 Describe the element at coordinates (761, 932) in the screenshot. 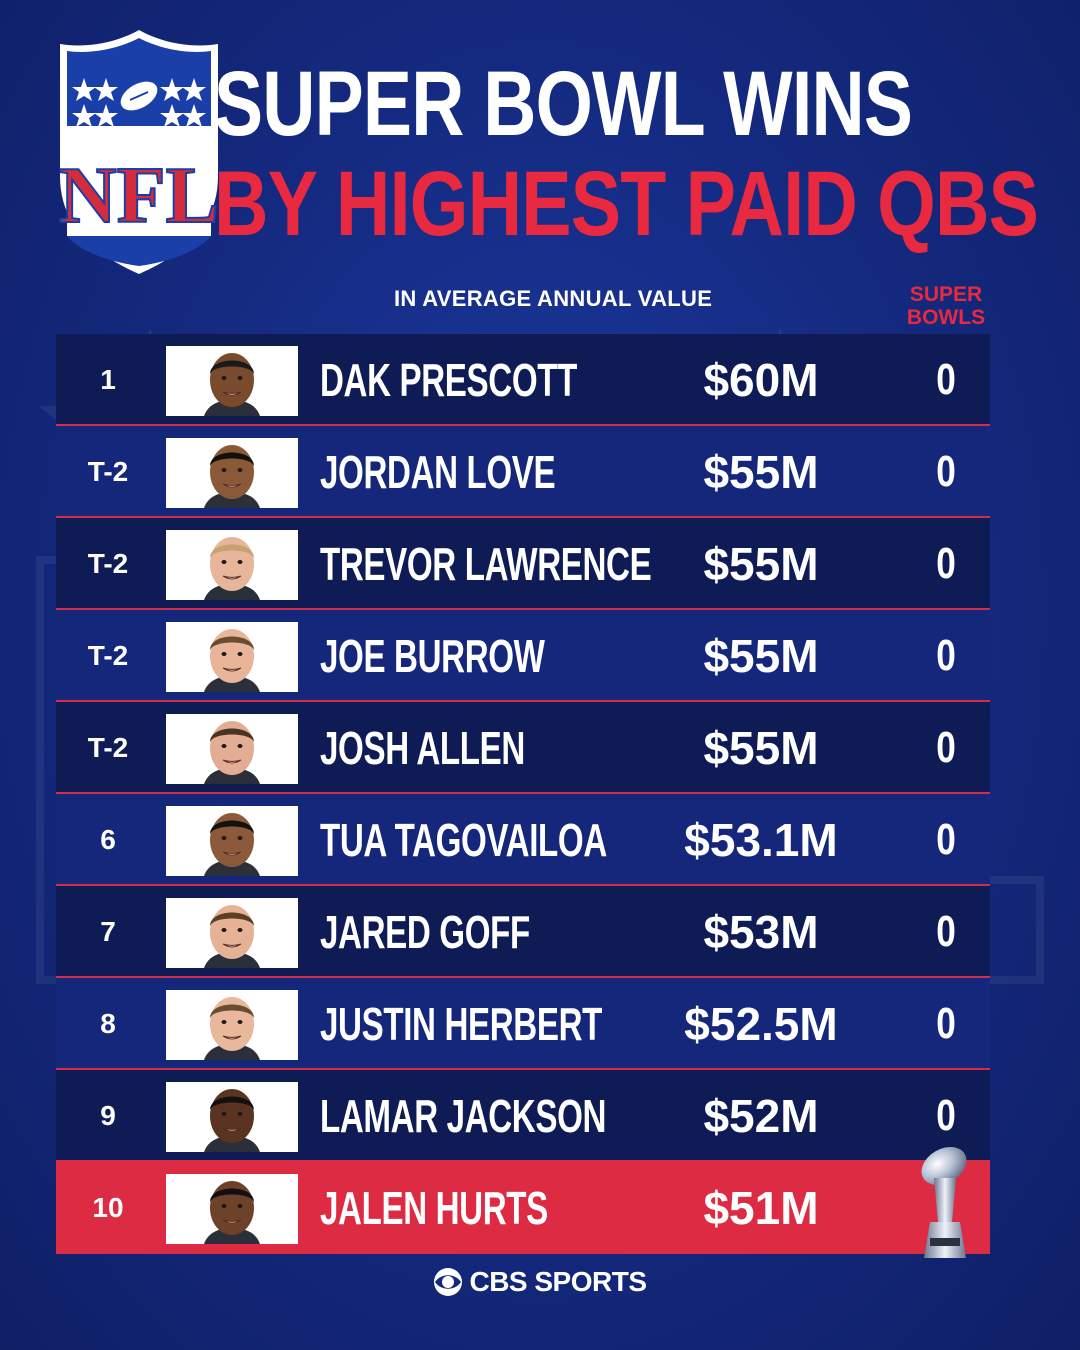

I see `salary: $53M` at that location.